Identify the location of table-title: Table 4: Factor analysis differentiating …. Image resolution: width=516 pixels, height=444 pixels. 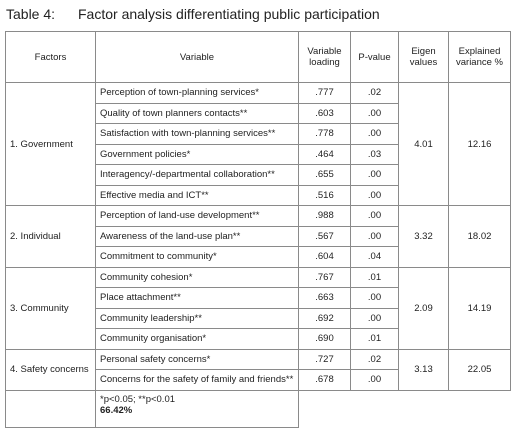
(193, 14).